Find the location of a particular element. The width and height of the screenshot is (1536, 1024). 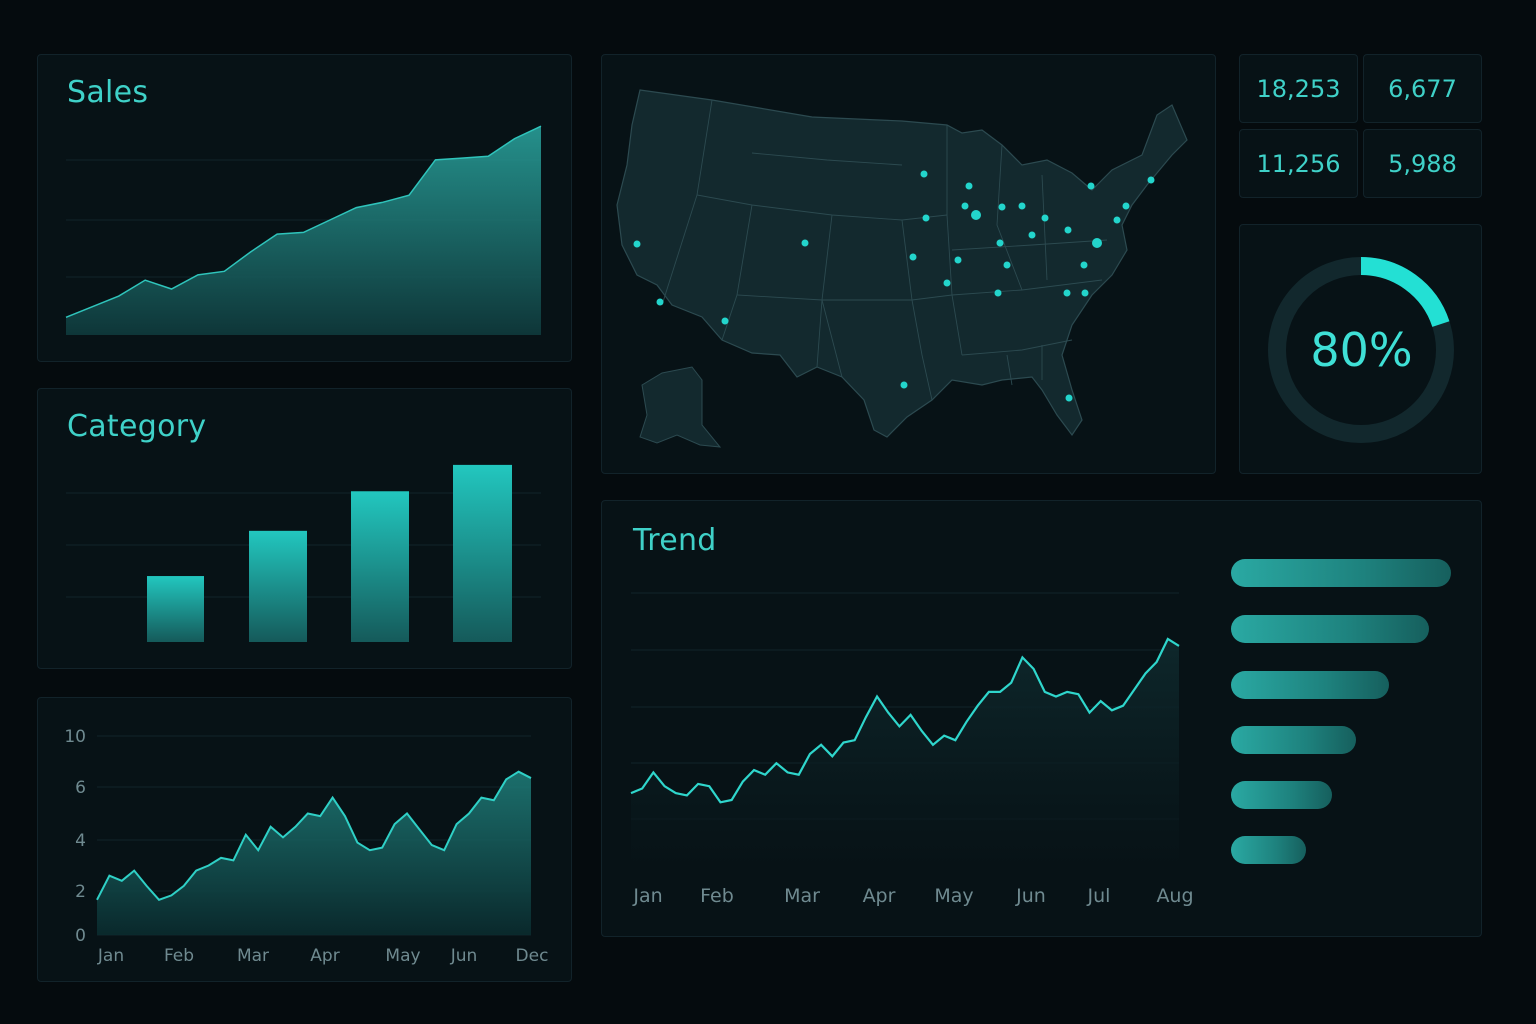

trend-area is located at coordinates (905, 754).